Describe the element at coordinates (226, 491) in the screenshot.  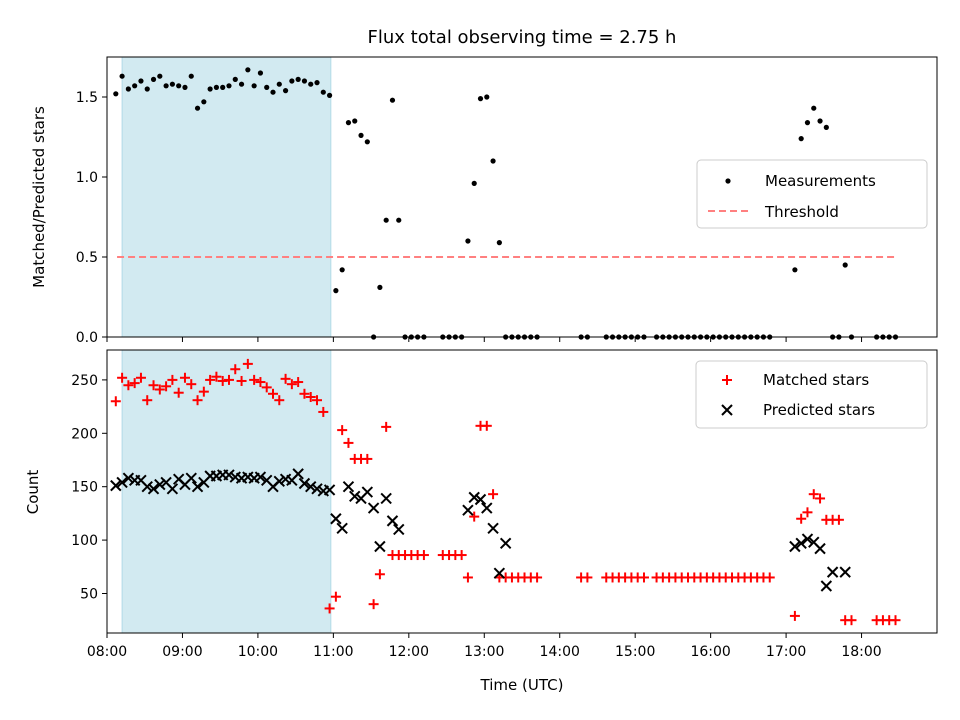
I see `bottom-shaded-span` at that location.